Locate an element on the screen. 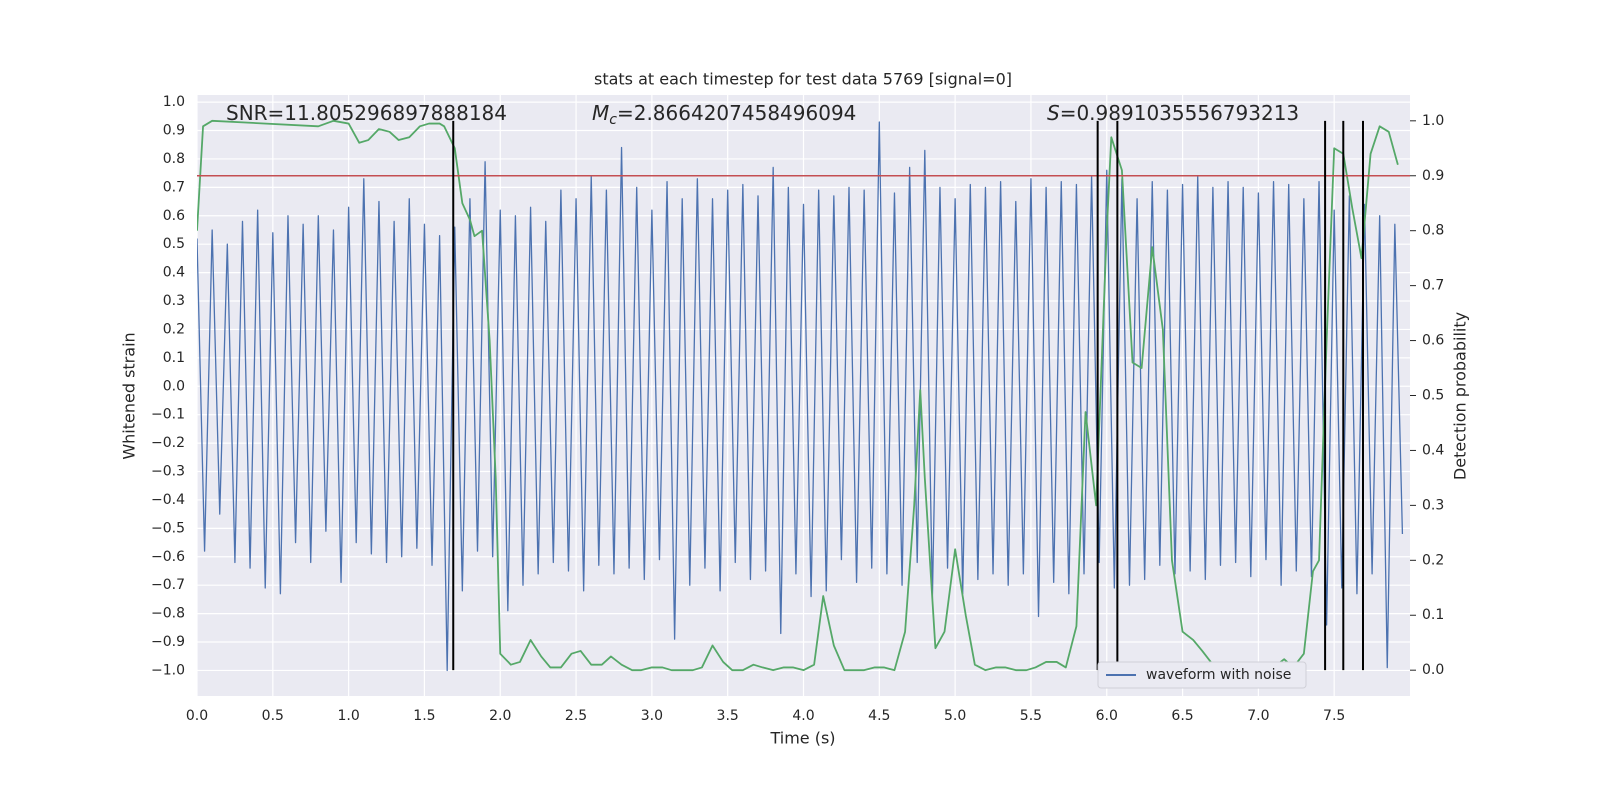 The width and height of the screenshot is (1600, 800). x-tick-label: 1.0 is located at coordinates (348, 716).